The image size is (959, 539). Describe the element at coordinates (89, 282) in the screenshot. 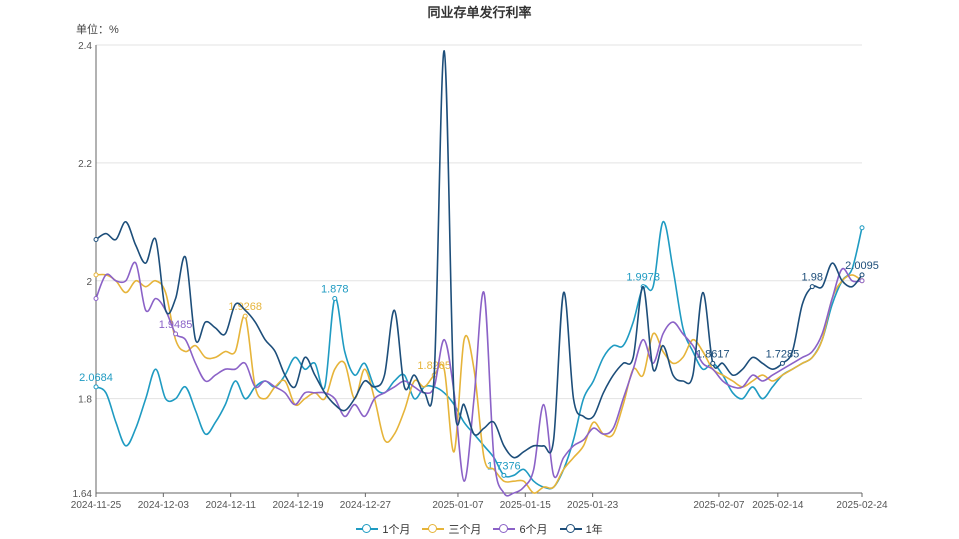

I see `y-tick-label: 2` at that location.